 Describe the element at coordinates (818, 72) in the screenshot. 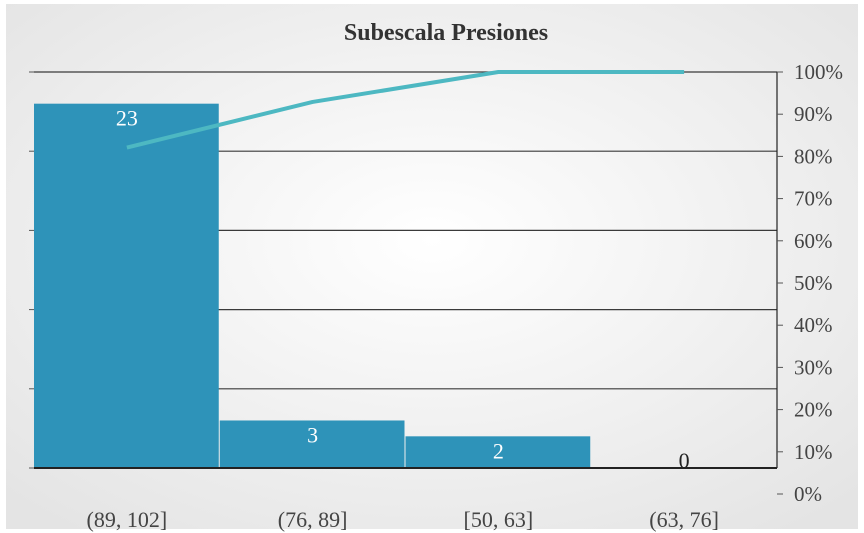

I see `y2-tick-label: 100%` at that location.